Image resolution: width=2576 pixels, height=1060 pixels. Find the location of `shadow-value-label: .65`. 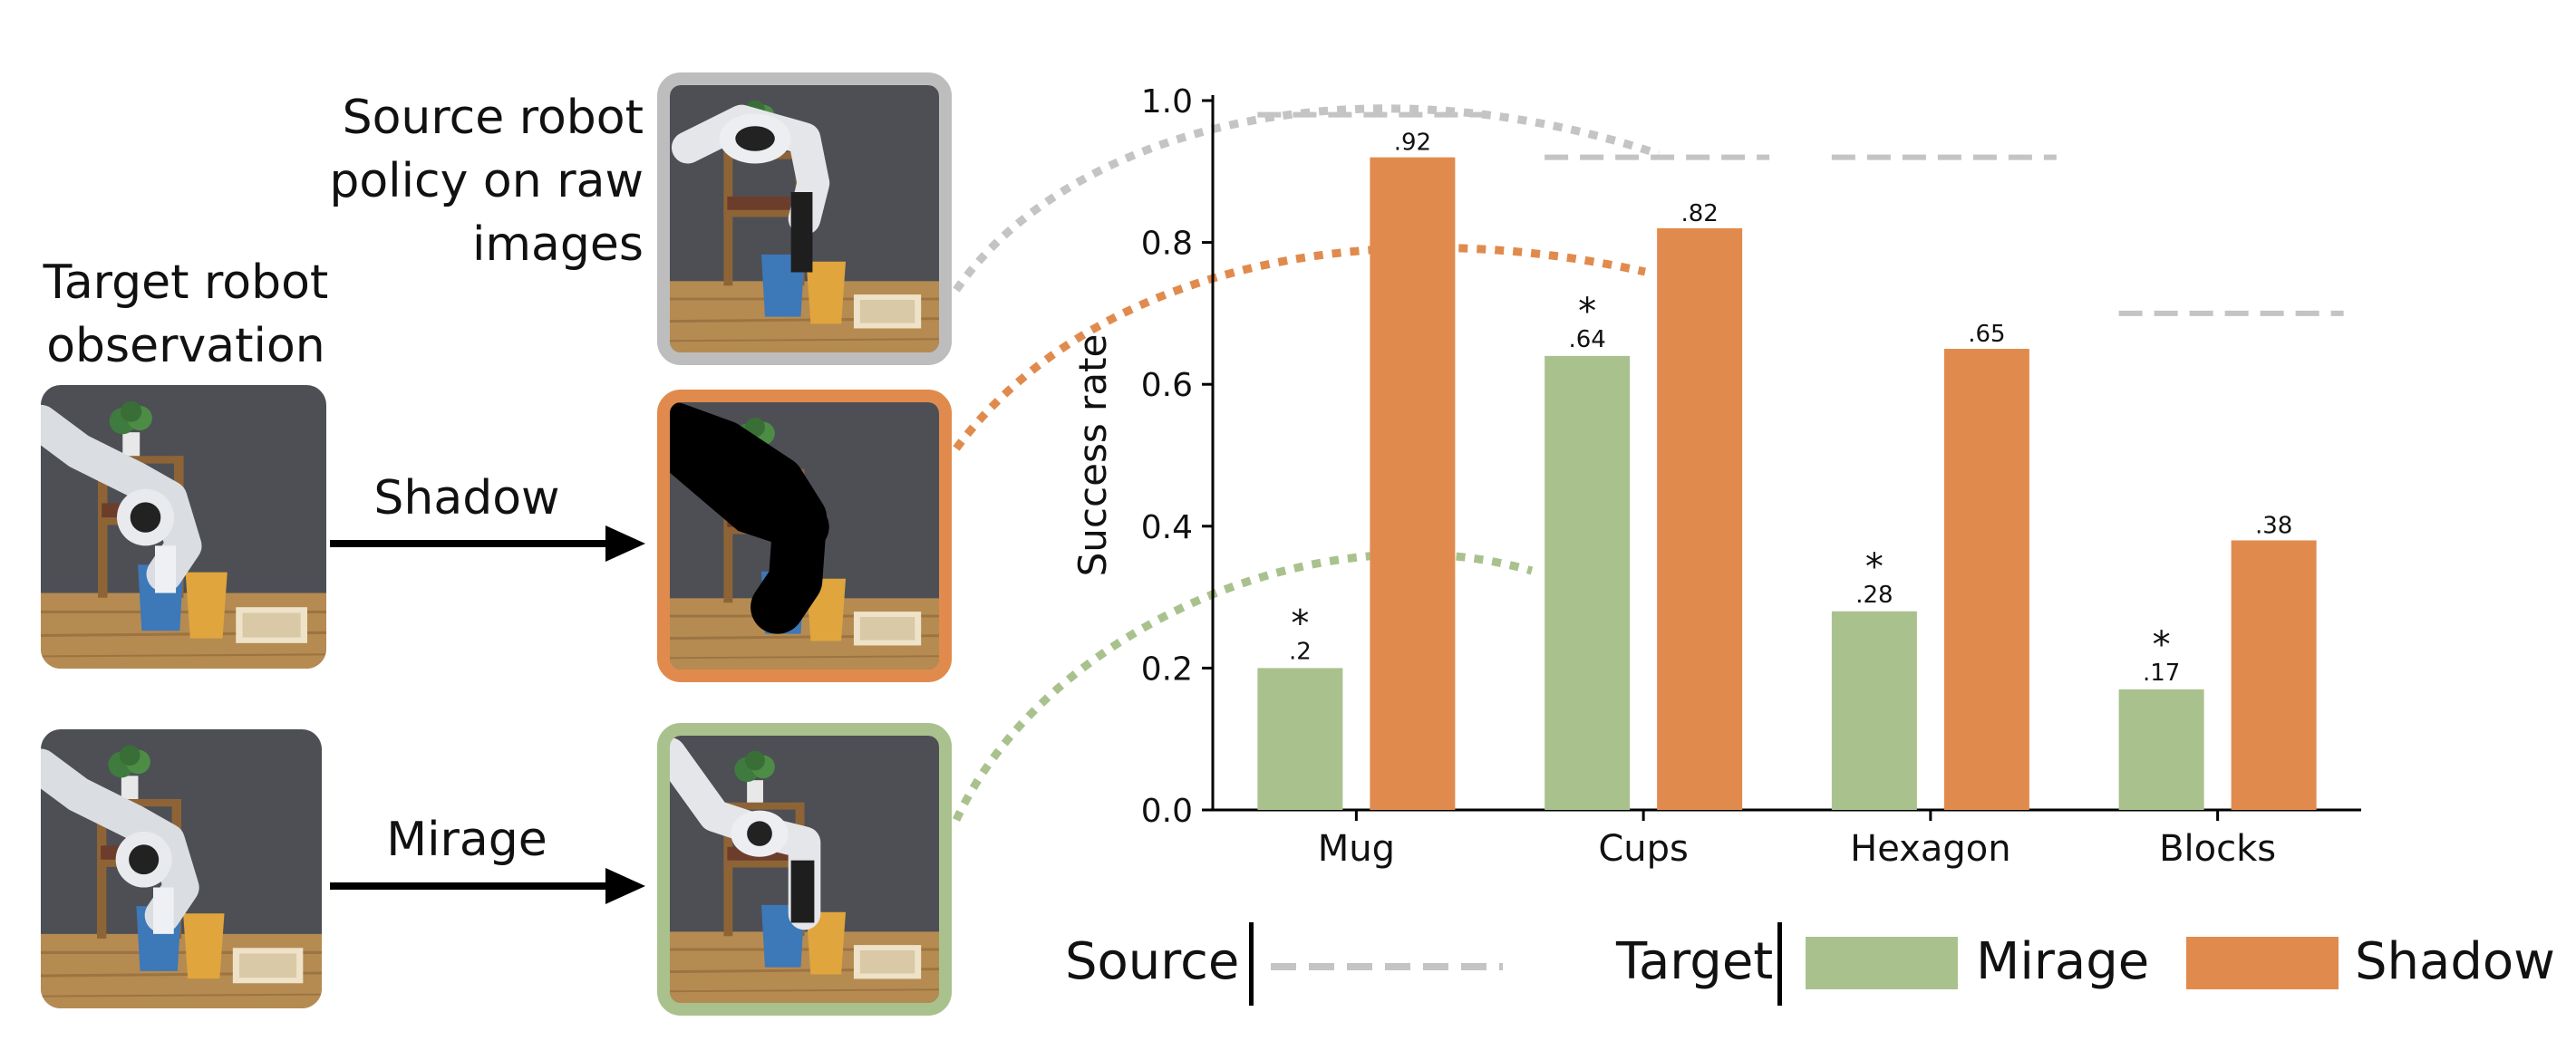

shadow-value-label: .65 is located at coordinates (1986, 335).